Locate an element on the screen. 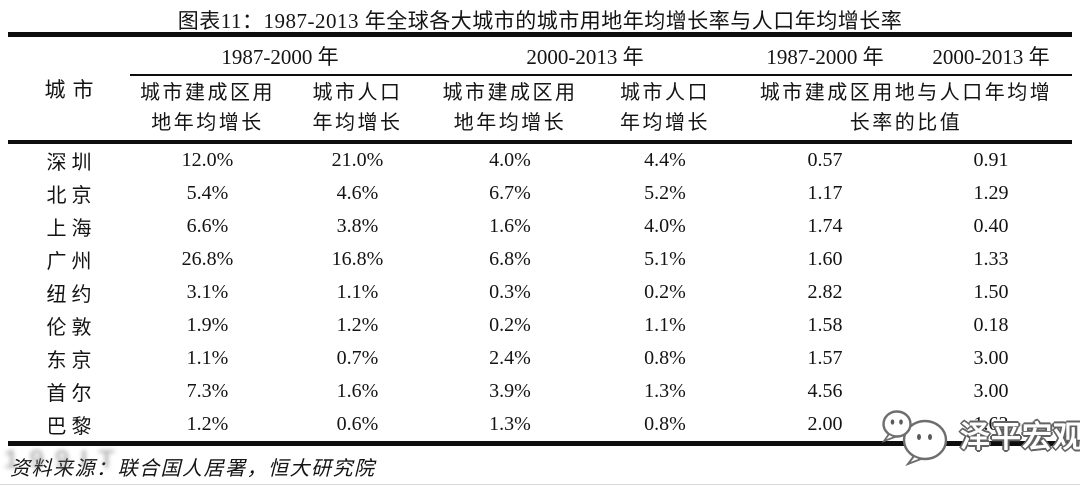 This screenshot has height=485, width=1080. column-header-land-growth-2: 城市建成区用 地年均增长 is located at coordinates (510, 109).